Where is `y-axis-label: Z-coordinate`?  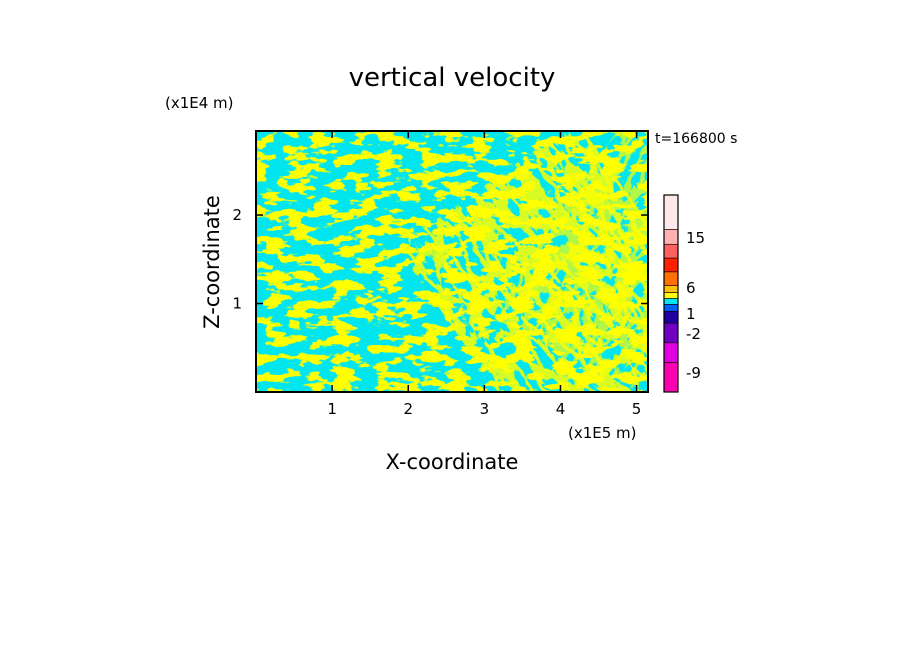
y-axis-label: Z-coordinate is located at coordinates (212, 262).